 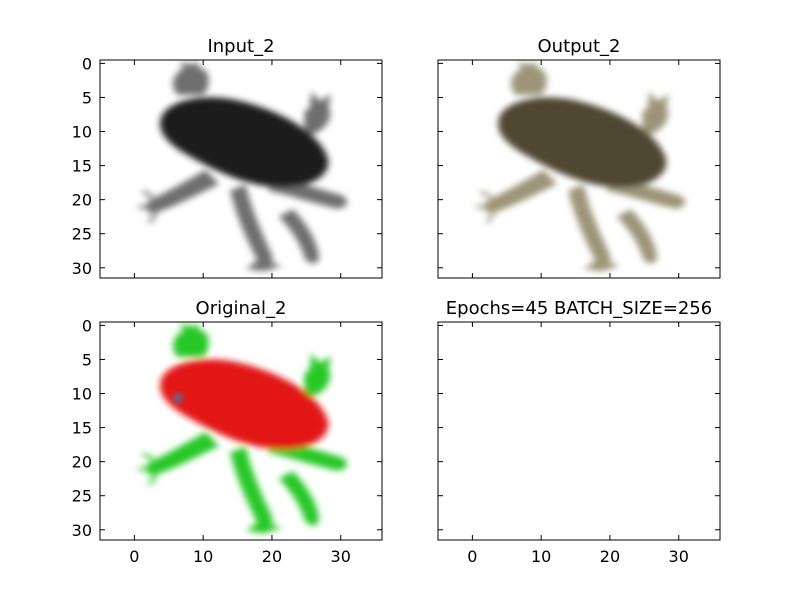 What do you see at coordinates (579, 46) in the screenshot?
I see `subplot-title: Output_2` at bounding box center [579, 46].